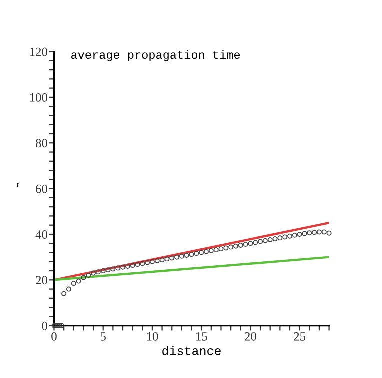  Describe the element at coordinates (191, 351) in the screenshot. I see `x-axis-title: distance` at that location.